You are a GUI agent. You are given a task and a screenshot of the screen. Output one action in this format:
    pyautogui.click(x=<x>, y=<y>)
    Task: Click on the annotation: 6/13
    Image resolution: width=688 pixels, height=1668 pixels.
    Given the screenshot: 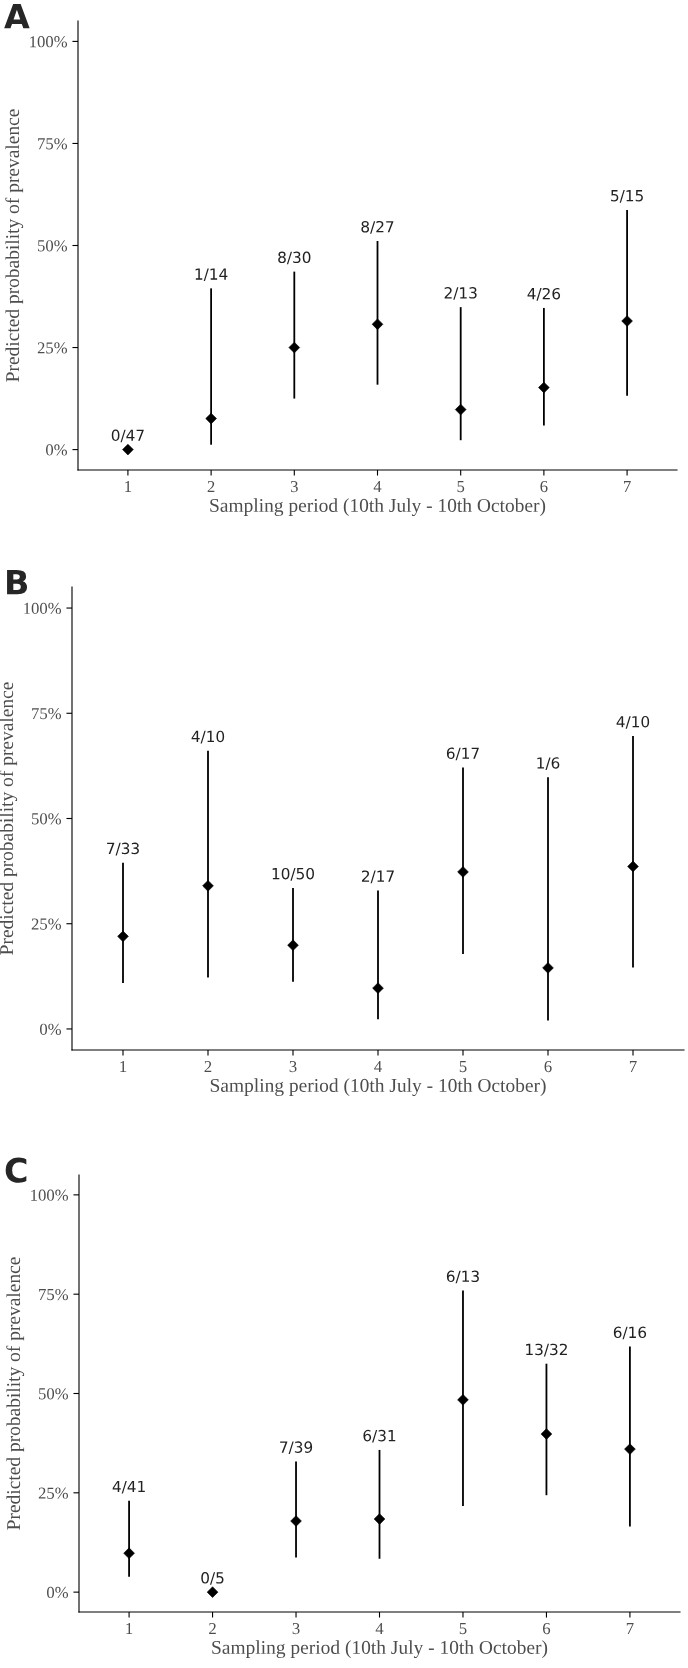 What is the action you would take?
    pyautogui.click(x=462, y=1277)
    